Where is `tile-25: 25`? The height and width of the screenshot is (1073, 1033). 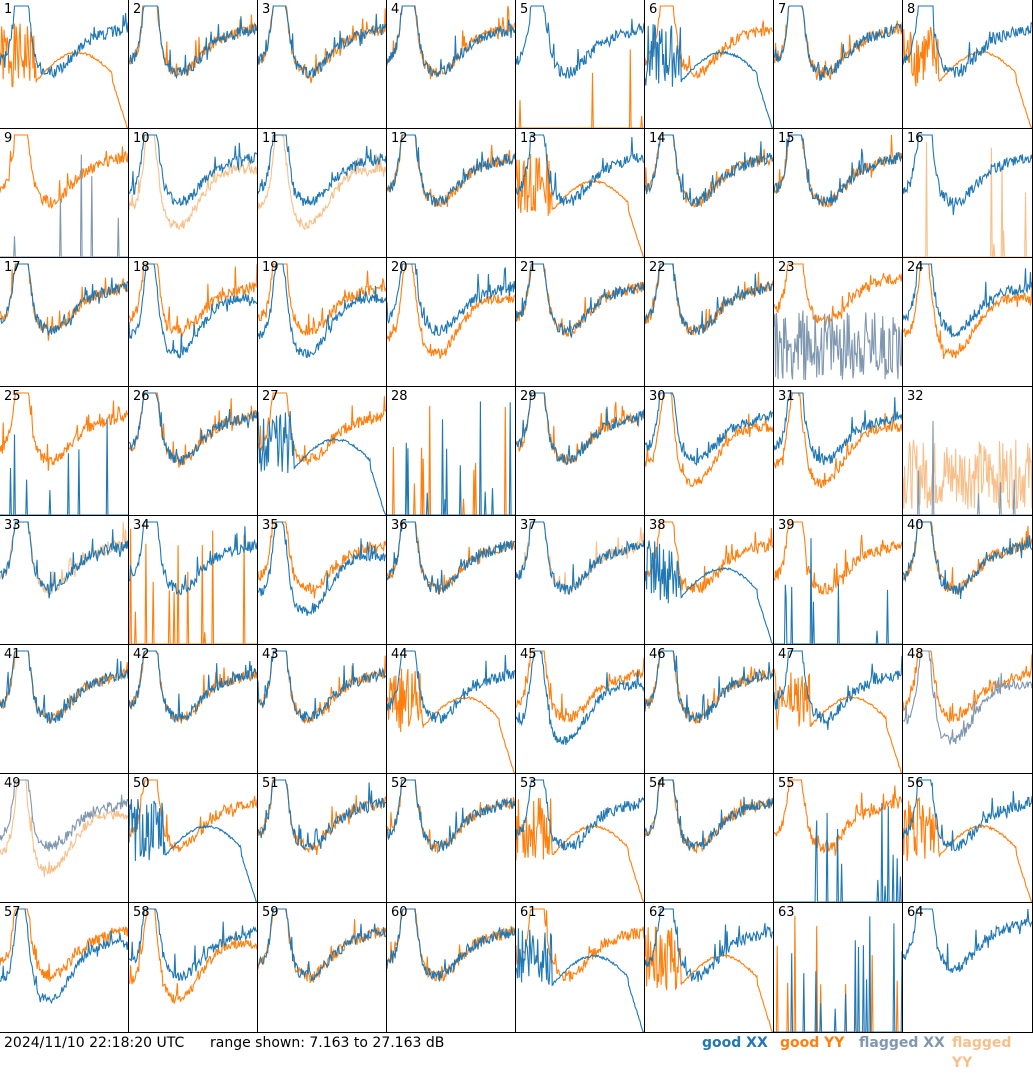
tile-25: 25 is located at coordinates (64, 451).